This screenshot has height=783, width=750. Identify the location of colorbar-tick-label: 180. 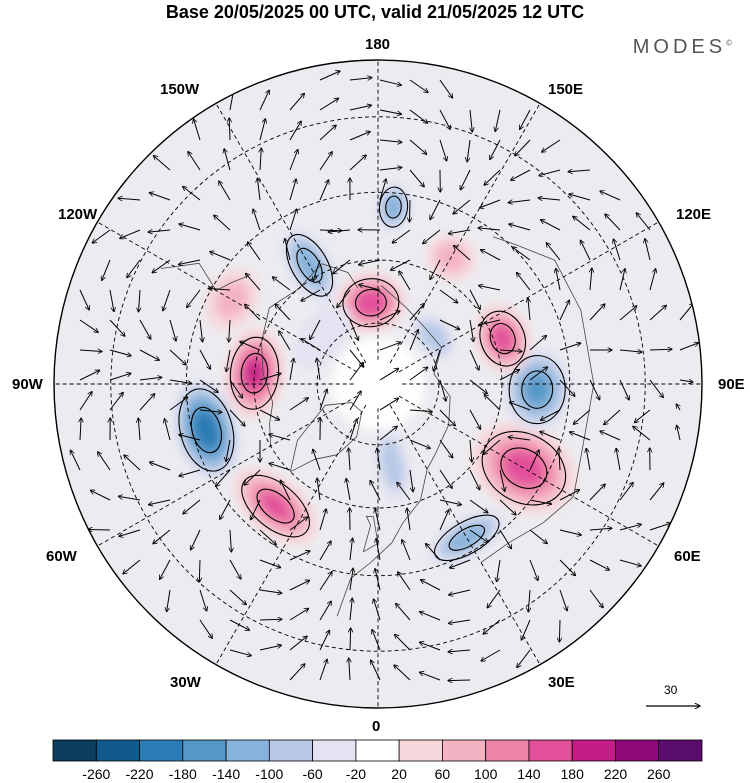
(573, 774).